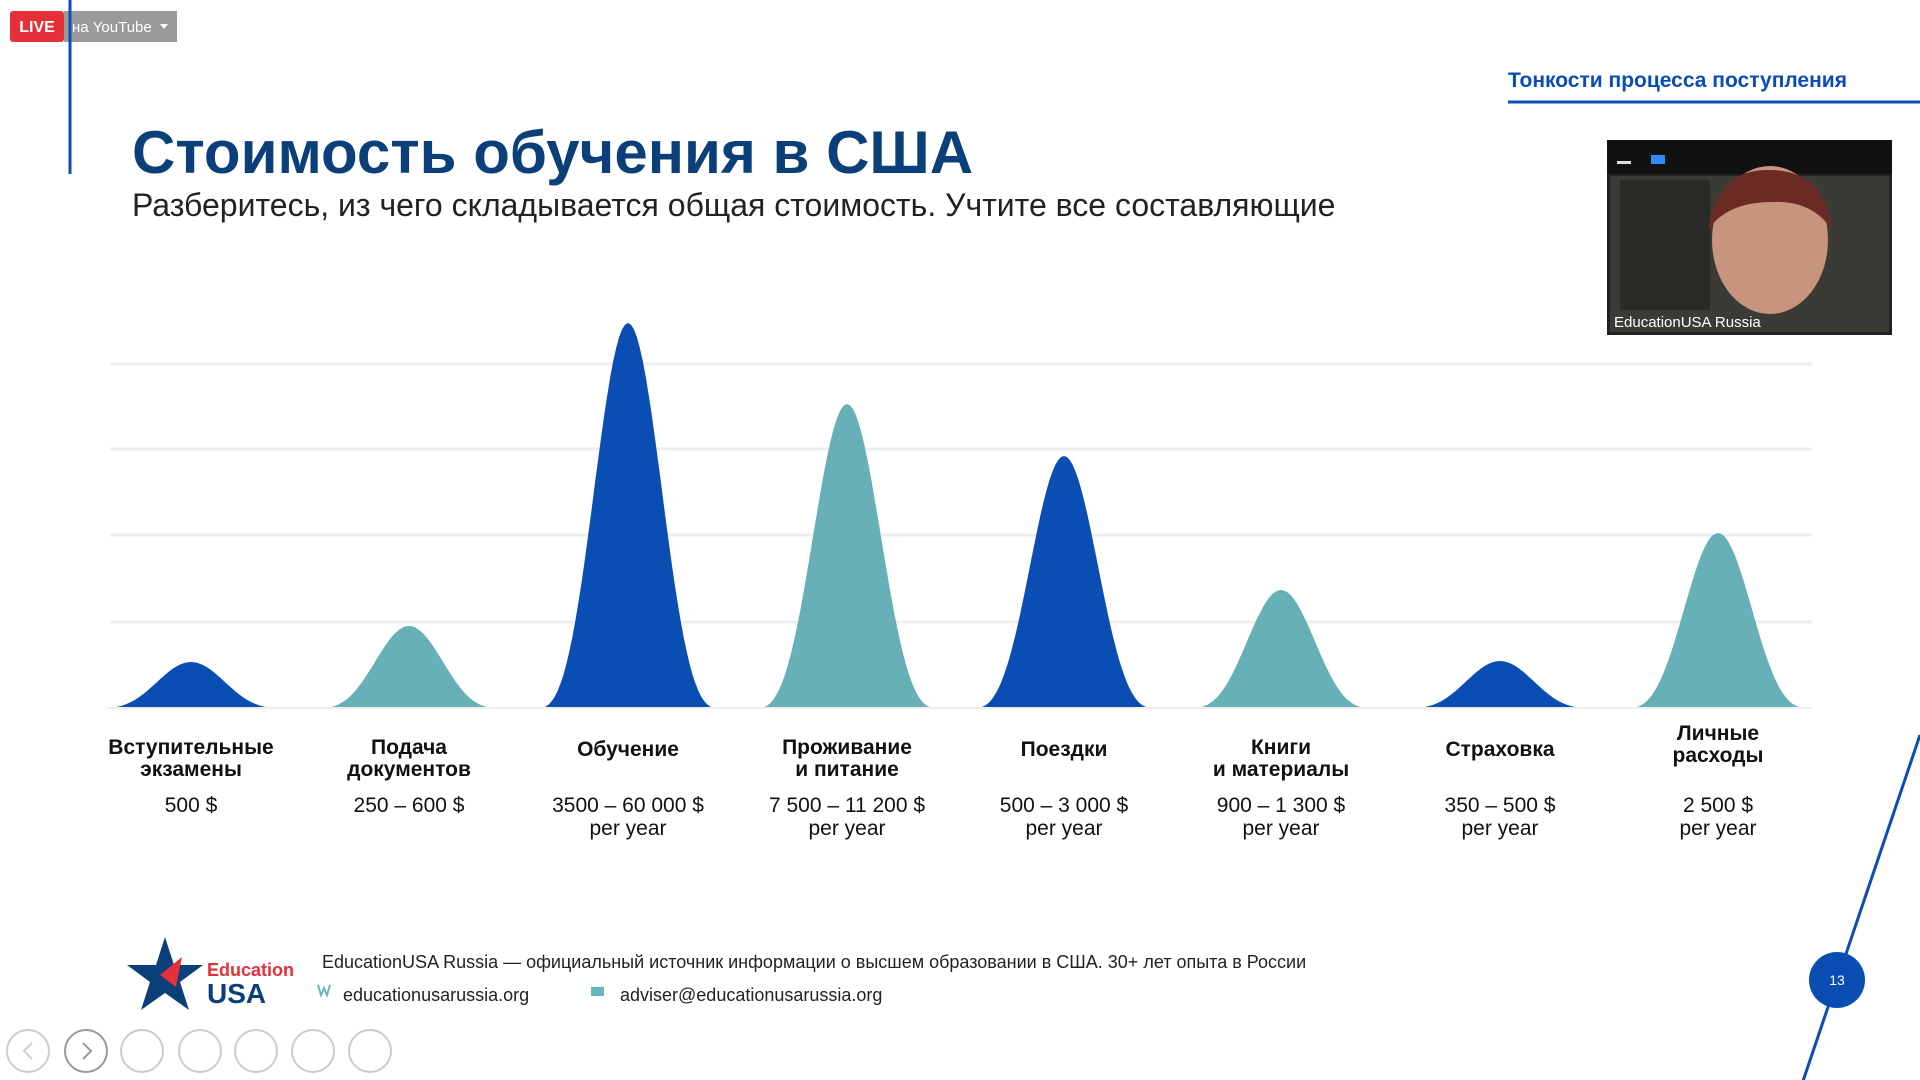 The width and height of the screenshot is (1920, 1080). Describe the element at coordinates (1064, 749) in the screenshot. I see `item-name: Поездки` at that location.